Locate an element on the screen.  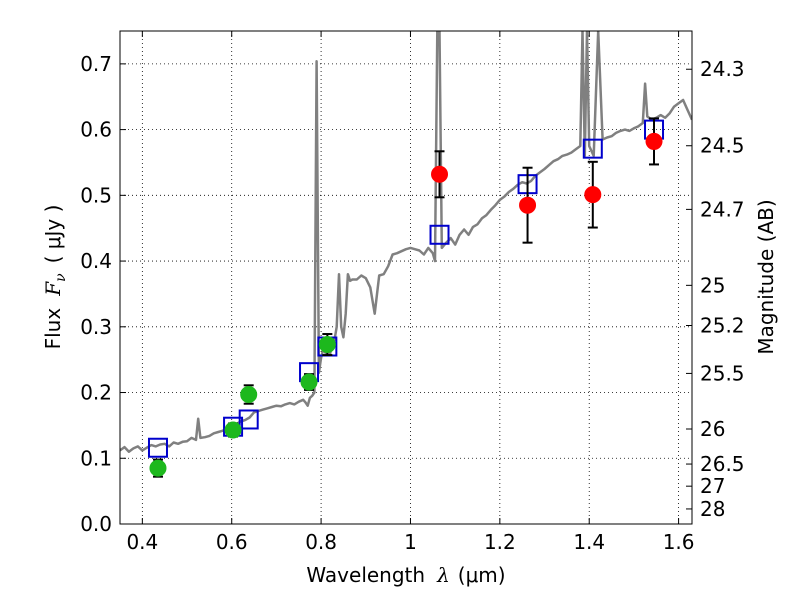
x-tick-label: 0.4 is located at coordinates (142, 542).